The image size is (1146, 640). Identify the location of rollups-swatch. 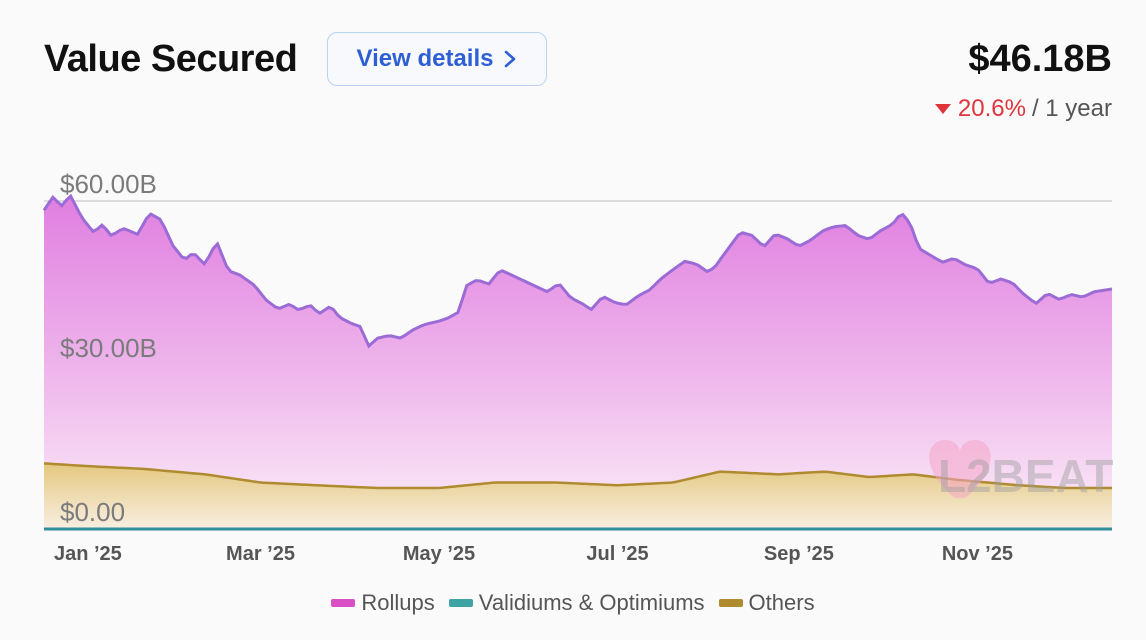
(343, 603).